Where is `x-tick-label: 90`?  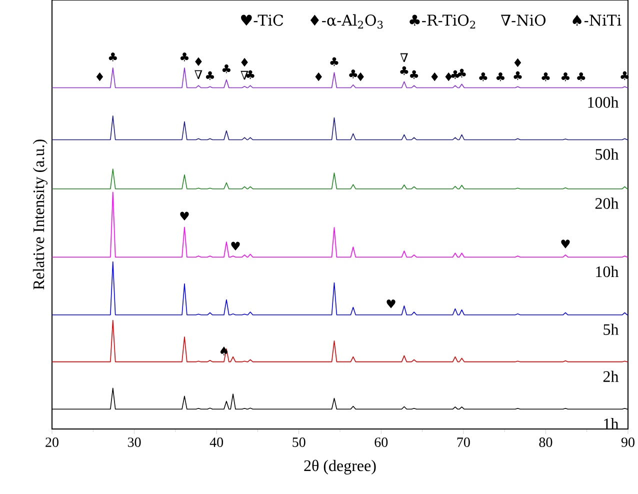 x-tick-label: 90 is located at coordinates (627, 442).